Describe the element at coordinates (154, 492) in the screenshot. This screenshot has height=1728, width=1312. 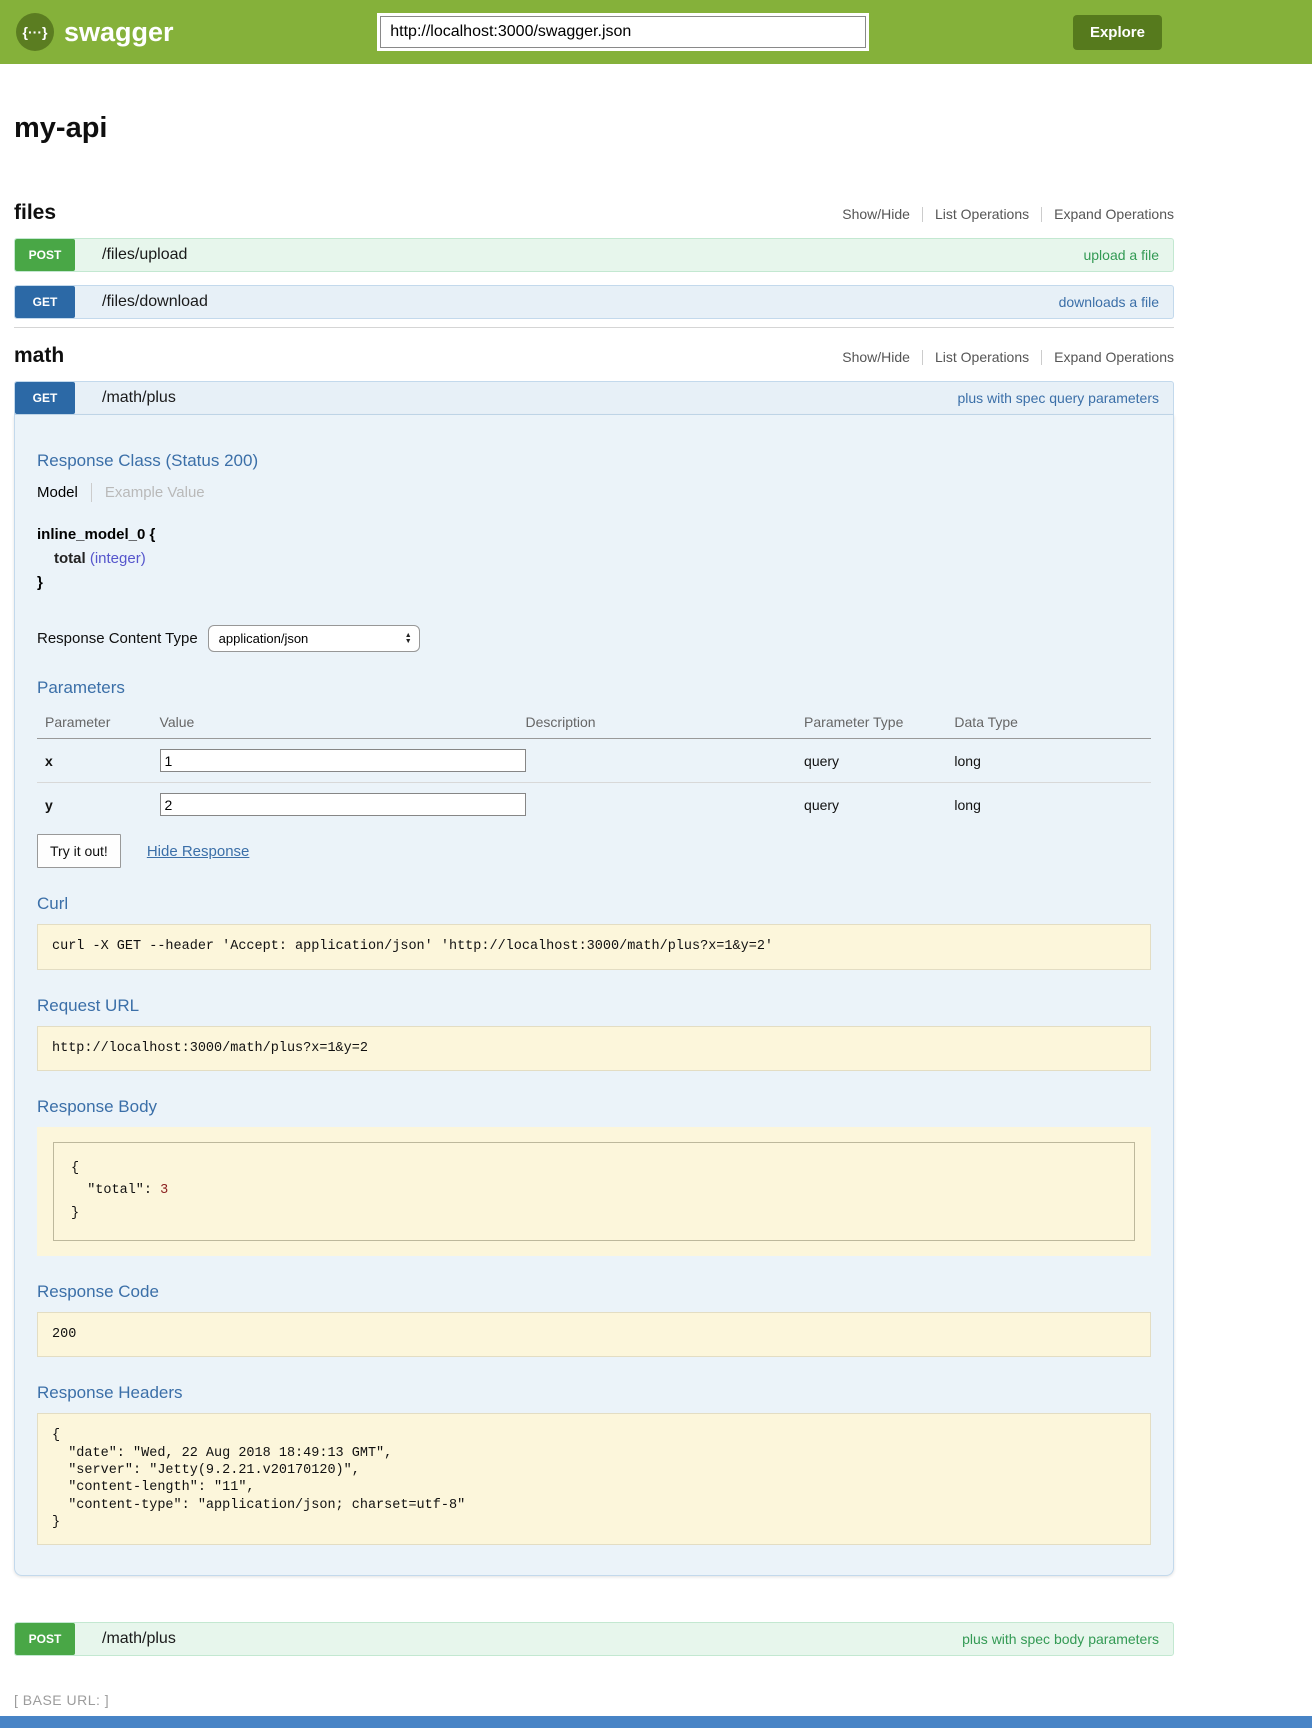
I see `tab-example-value: Example Value` at that location.